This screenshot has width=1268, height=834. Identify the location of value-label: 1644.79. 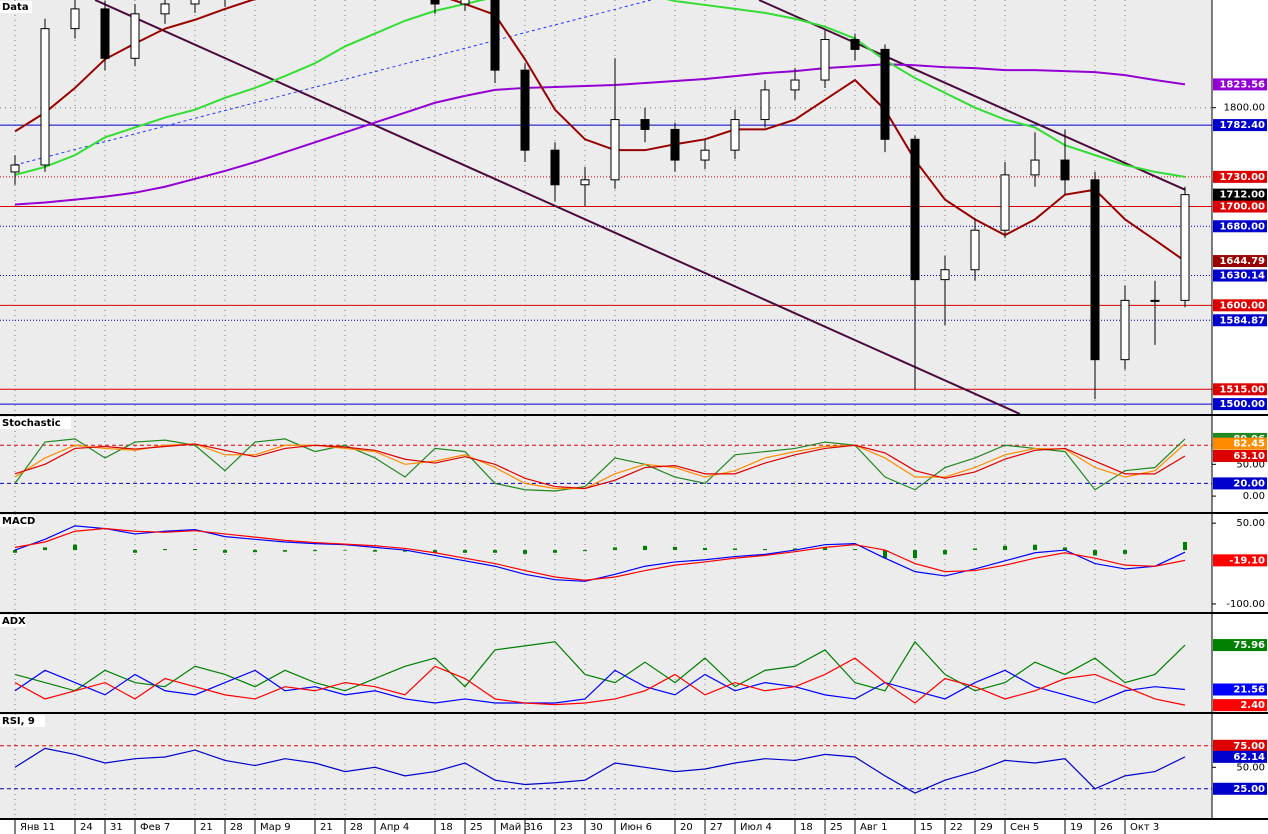
(1242, 261).